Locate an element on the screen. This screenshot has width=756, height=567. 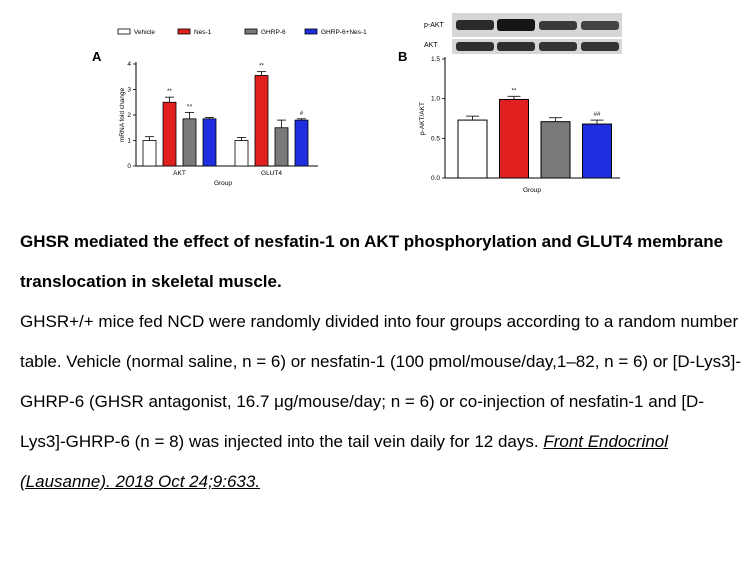
y-tick-label: 4 is located at coordinates (129, 64).